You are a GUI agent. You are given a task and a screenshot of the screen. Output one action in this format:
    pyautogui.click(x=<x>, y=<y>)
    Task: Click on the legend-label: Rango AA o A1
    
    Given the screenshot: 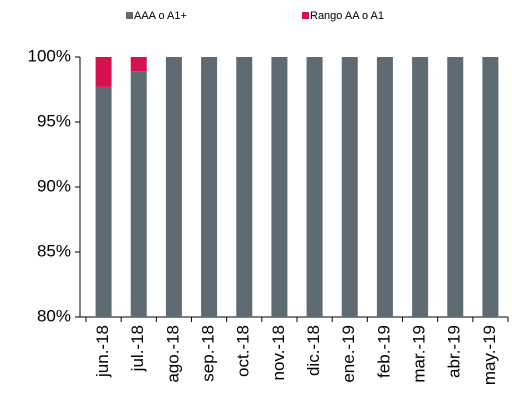 What is the action you would take?
    pyautogui.click(x=347, y=16)
    